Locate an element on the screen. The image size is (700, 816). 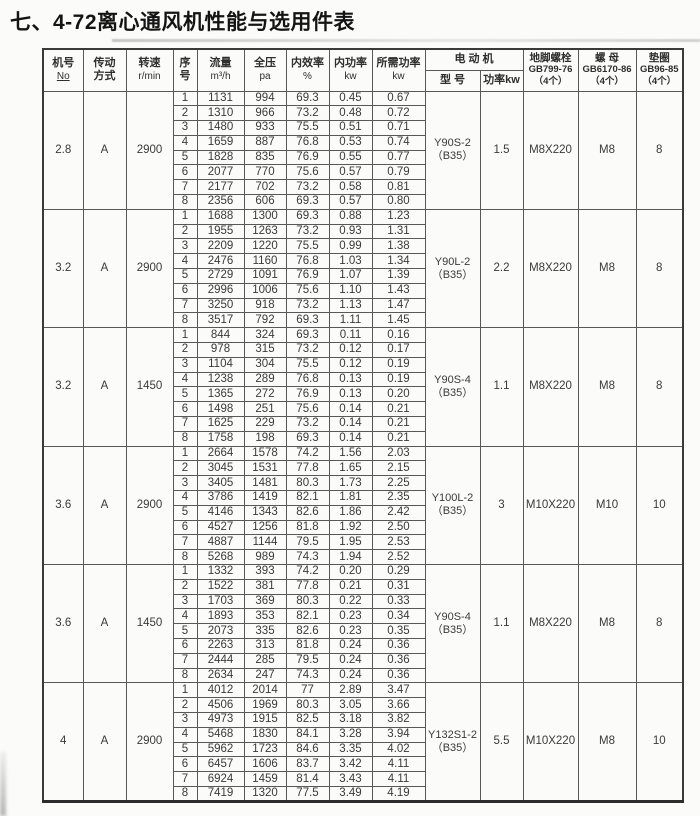
motor-model-line: Y90S-4 is located at coordinates (452, 616).